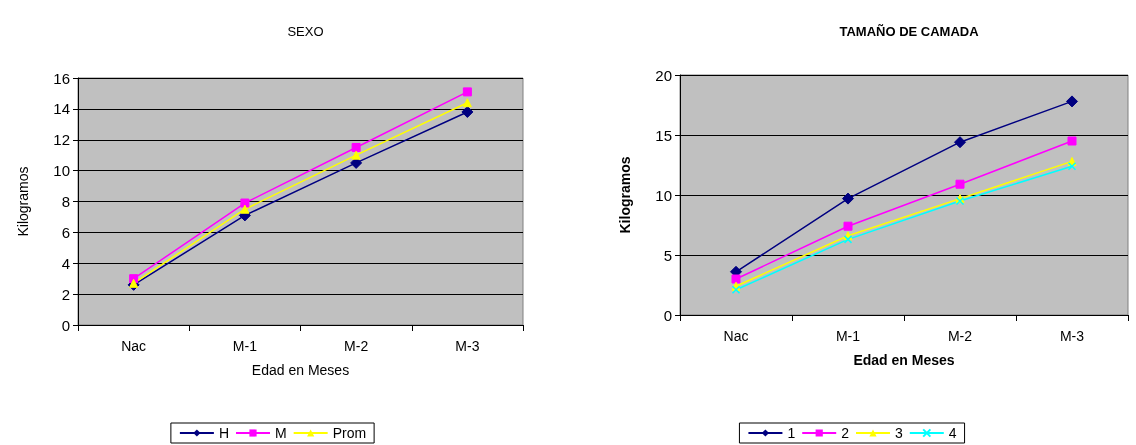 This screenshot has height=445, width=1136. I want to click on legend-label: 2, so click(845, 433).